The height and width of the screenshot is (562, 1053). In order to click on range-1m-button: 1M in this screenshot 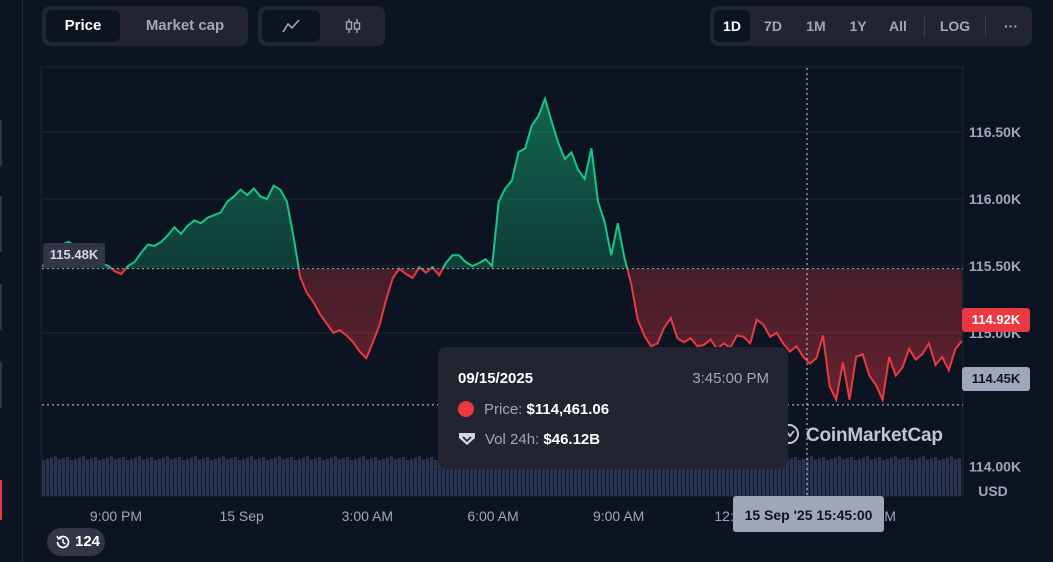, I will do `click(816, 26)`.